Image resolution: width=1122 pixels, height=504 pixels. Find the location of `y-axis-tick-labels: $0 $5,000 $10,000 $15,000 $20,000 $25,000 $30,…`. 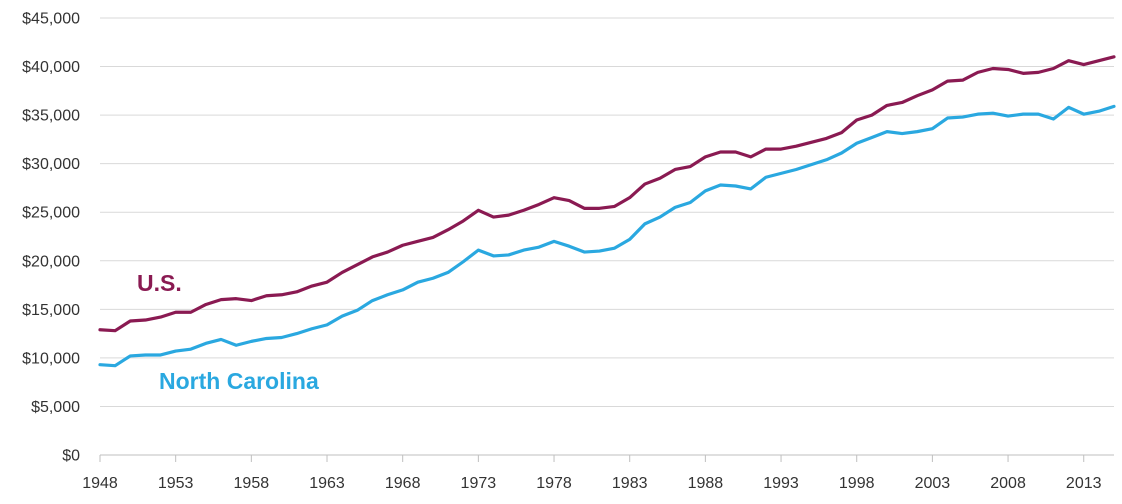

y-axis-tick-labels: $0 $5,000 $10,000 $15,000 $20,000 $25,000 $30,… is located at coordinates (51, 238).